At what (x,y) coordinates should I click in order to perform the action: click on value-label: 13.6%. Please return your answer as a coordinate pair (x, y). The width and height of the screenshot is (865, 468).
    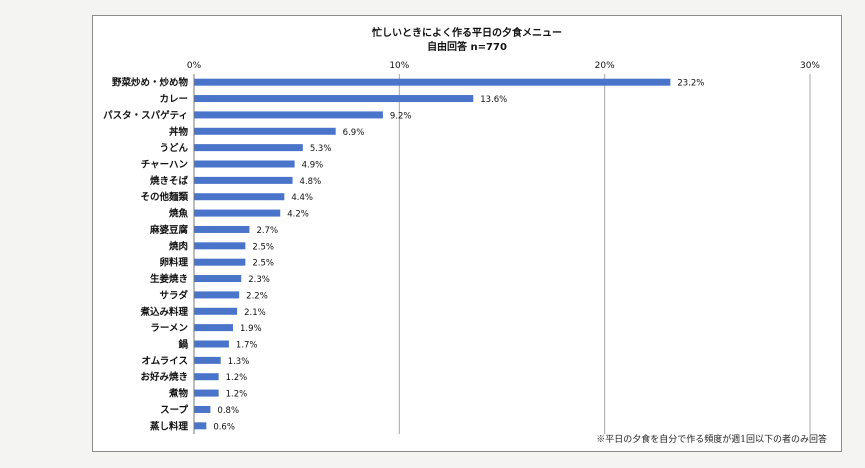
    Looking at the image, I should click on (493, 100).